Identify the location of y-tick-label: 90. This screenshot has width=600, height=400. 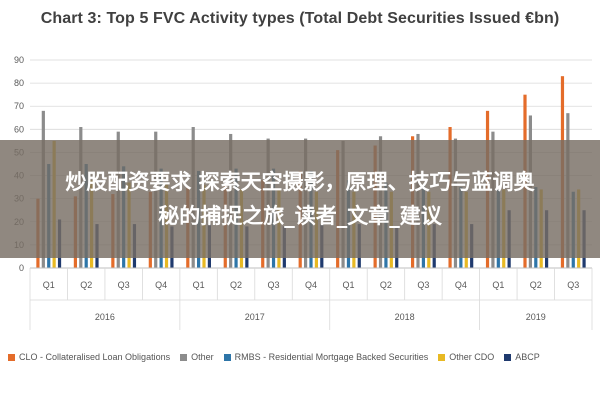
(19, 60).